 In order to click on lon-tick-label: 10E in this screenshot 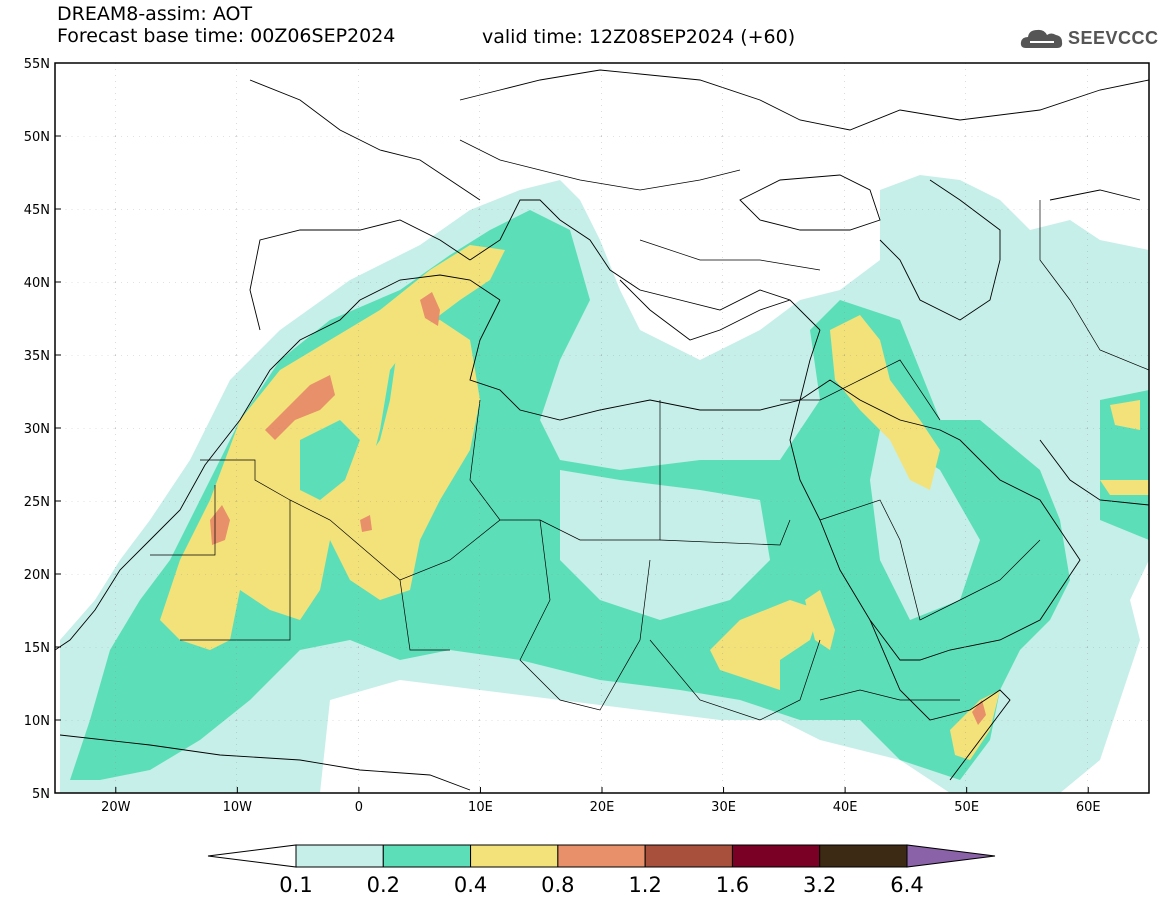, I will do `click(480, 807)`.